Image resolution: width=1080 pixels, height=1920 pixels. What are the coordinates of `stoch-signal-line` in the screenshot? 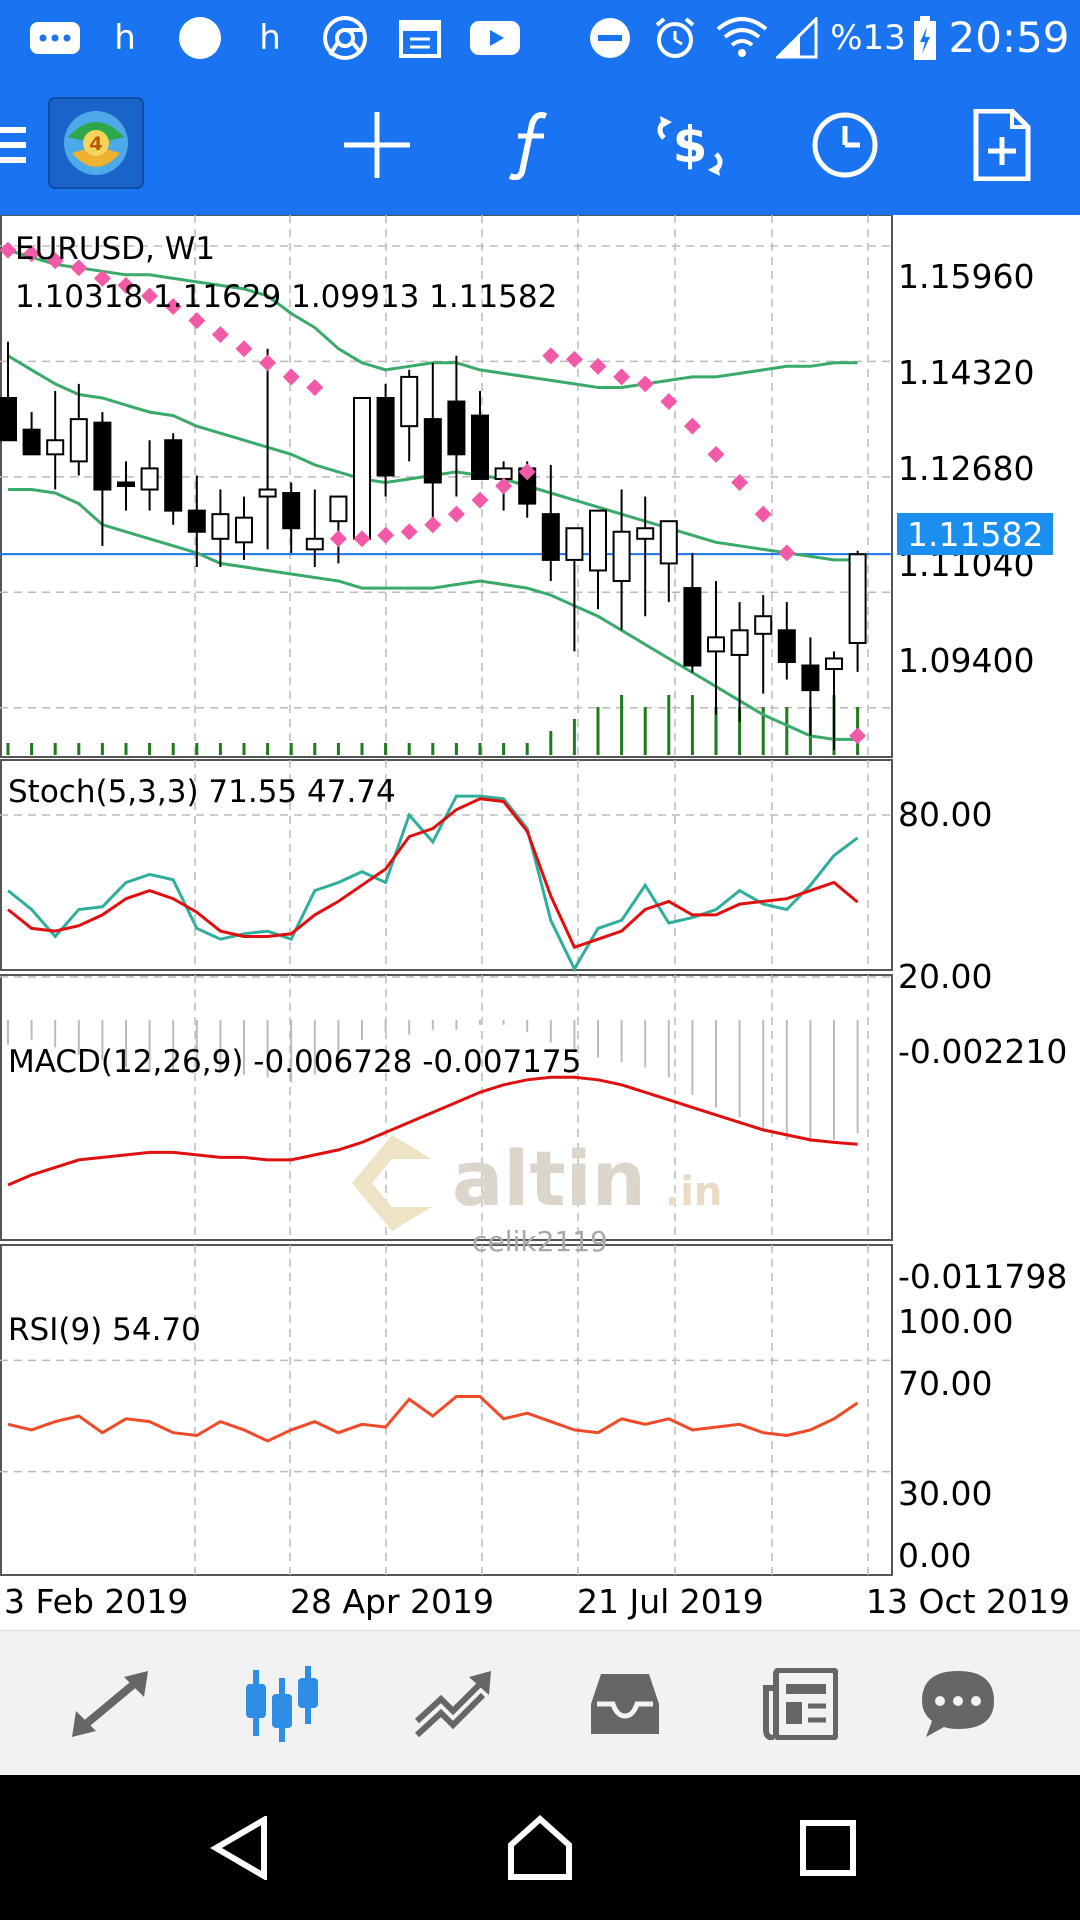 It's located at (433, 873).